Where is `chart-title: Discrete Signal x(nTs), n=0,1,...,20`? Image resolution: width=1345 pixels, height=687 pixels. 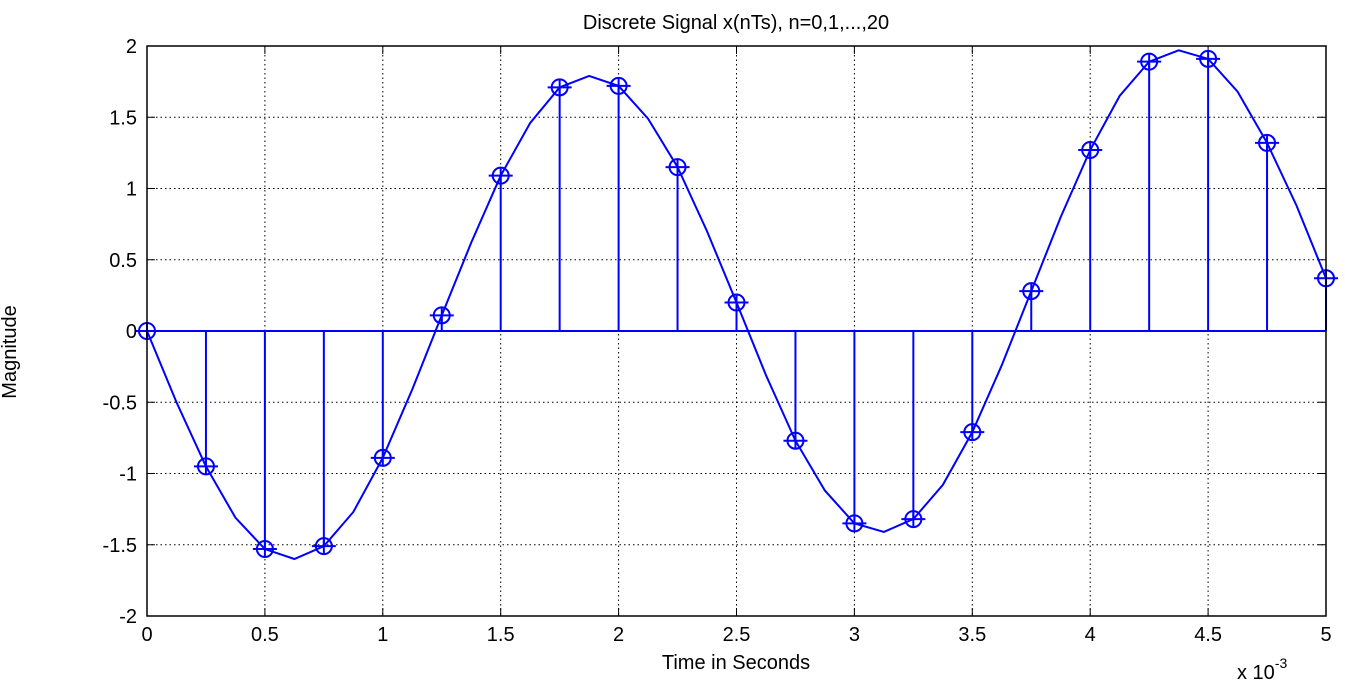 chart-title: Discrete Signal x(nTs), n=0,1,...,20 is located at coordinates (736, 23).